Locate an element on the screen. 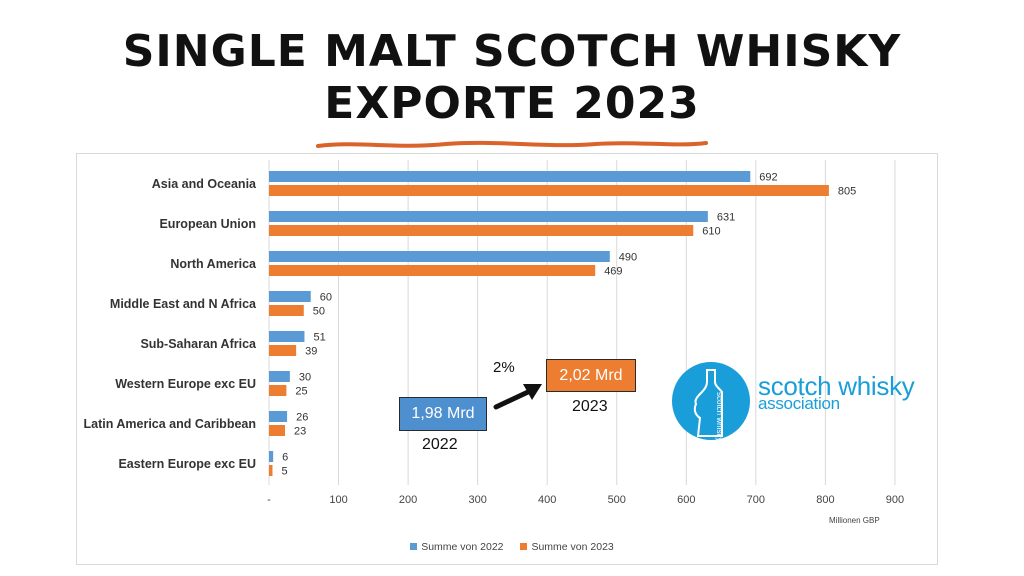 The height and width of the screenshot is (576, 1024). data-label-2022: 490 is located at coordinates (628, 258).